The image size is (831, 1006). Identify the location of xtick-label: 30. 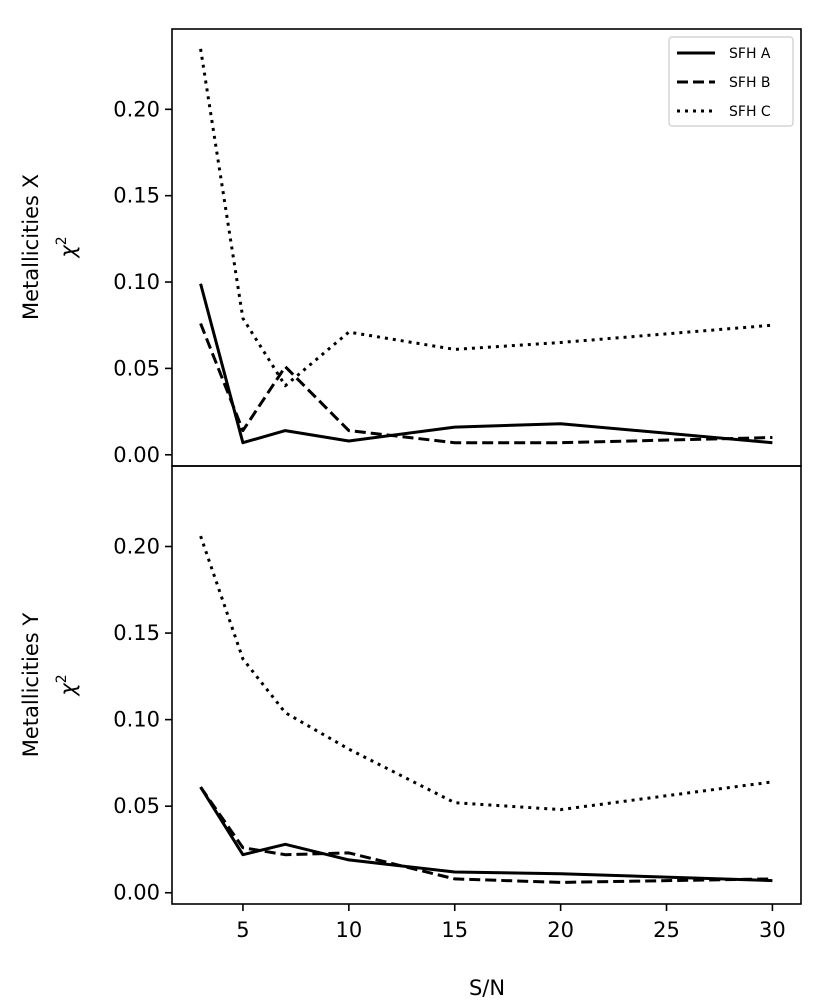
(772, 930).